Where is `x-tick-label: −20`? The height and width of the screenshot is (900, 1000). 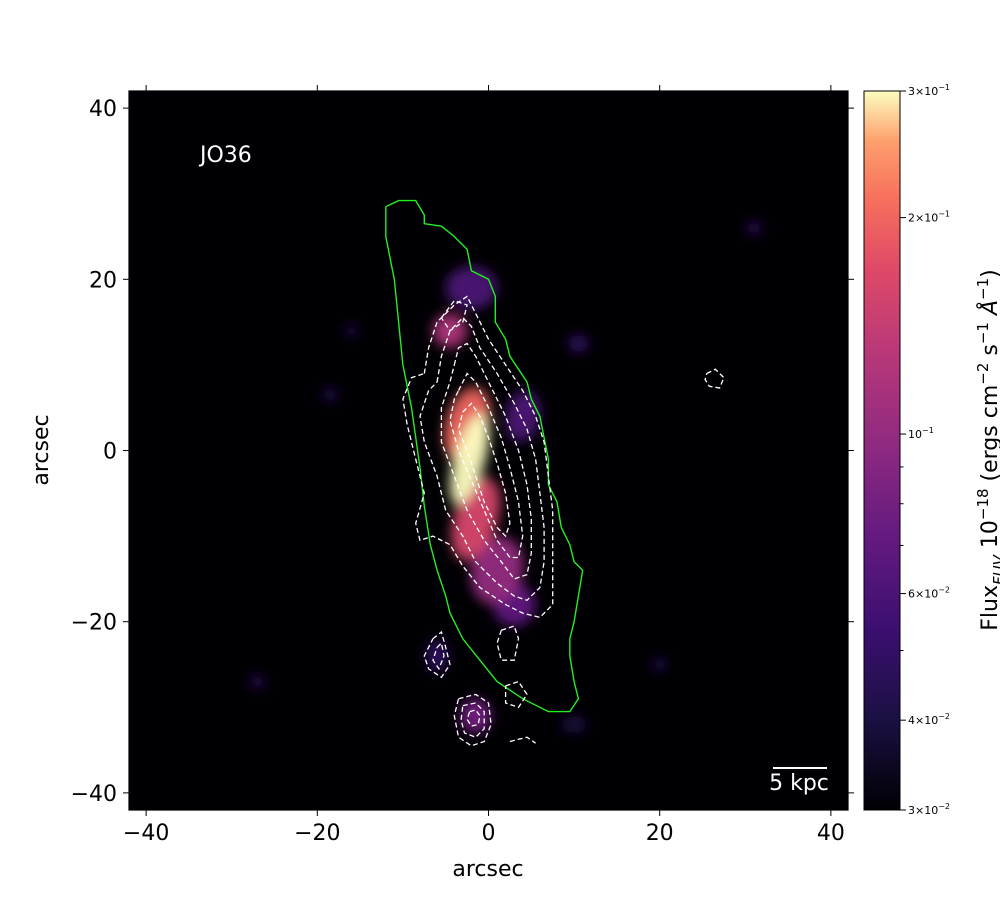
x-tick-label: −20 is located at coordinates (317, 833).